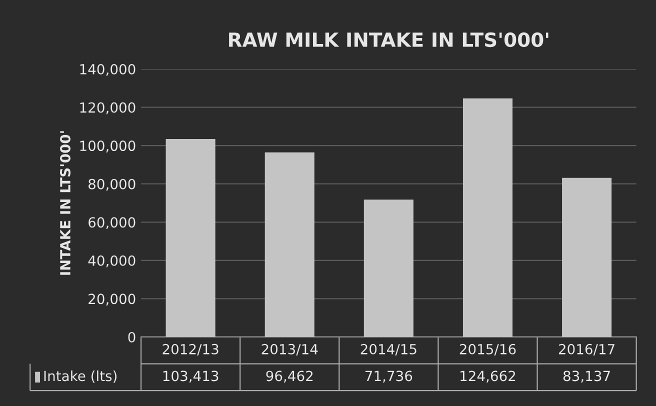 The width and height of the screenshot is (656, 406). I want to click on y-tick-label: 20,000, so click(112, 300).